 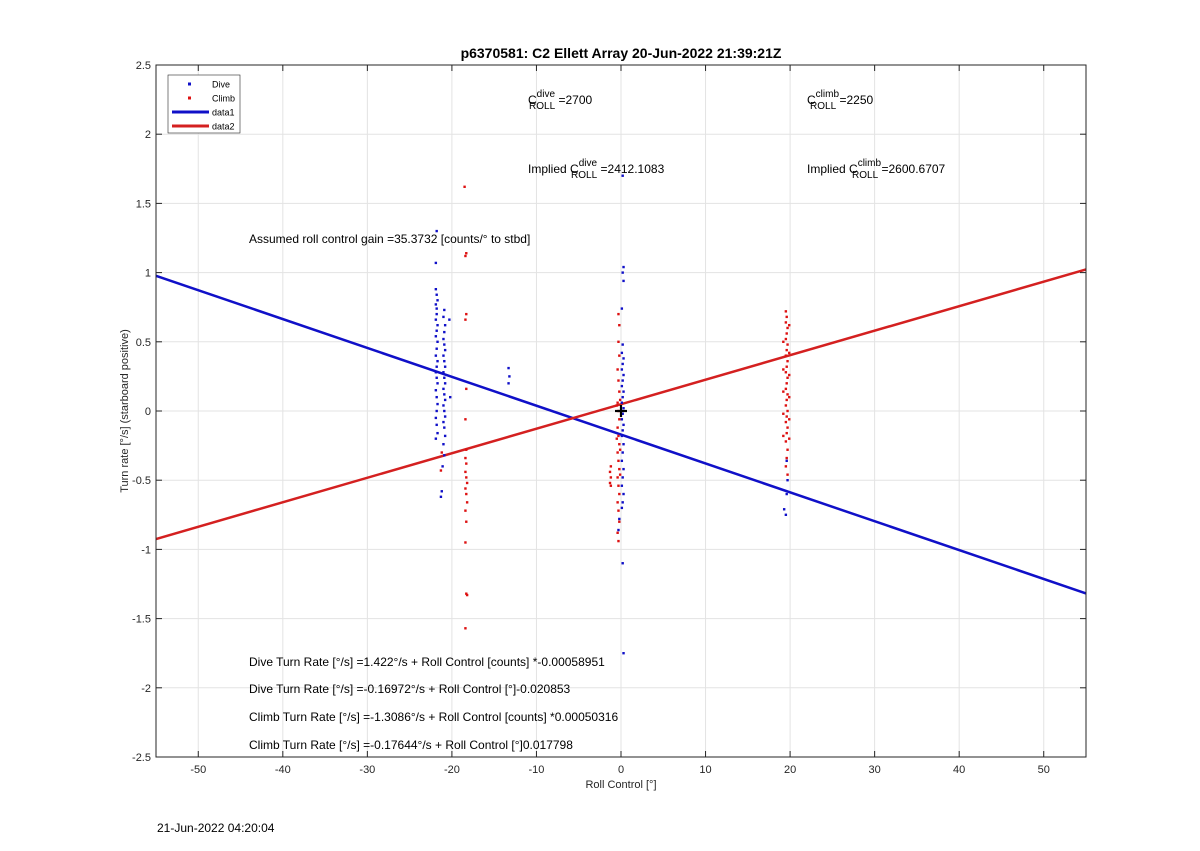 What do you see at coordinates (560, 100) in the screenshot?
I see `c-dive-label: Cdive ROLL =2700` at bounding box center [560, 100].